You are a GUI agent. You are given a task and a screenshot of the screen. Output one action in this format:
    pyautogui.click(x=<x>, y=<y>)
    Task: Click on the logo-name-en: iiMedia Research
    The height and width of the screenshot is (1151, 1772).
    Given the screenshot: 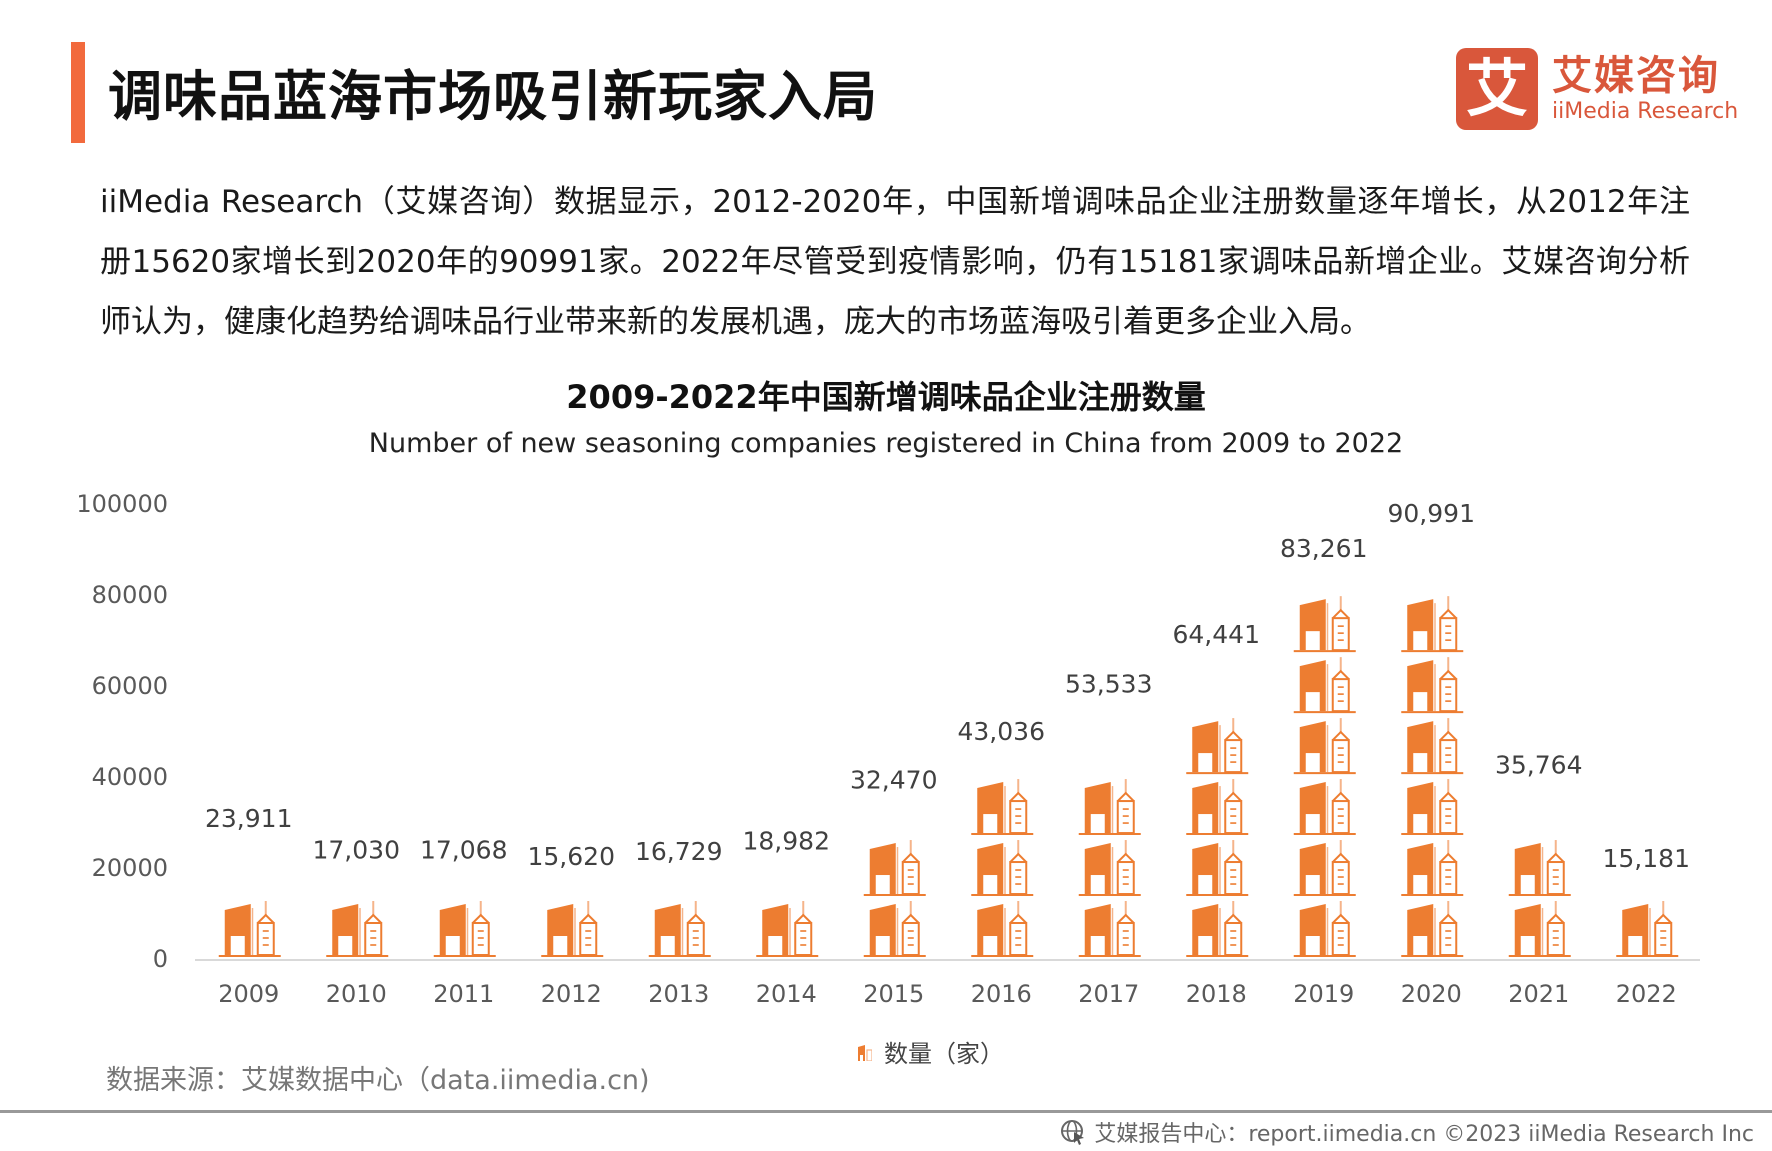 What is the action you would take?
    pyautogui.click(x=1645, y=111)
    